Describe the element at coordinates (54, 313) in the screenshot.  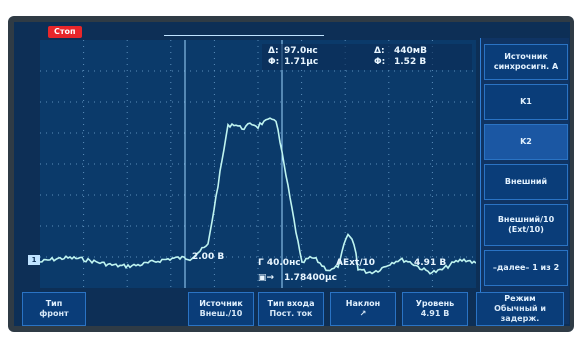
I see `softkey-value: фронт` at that location.